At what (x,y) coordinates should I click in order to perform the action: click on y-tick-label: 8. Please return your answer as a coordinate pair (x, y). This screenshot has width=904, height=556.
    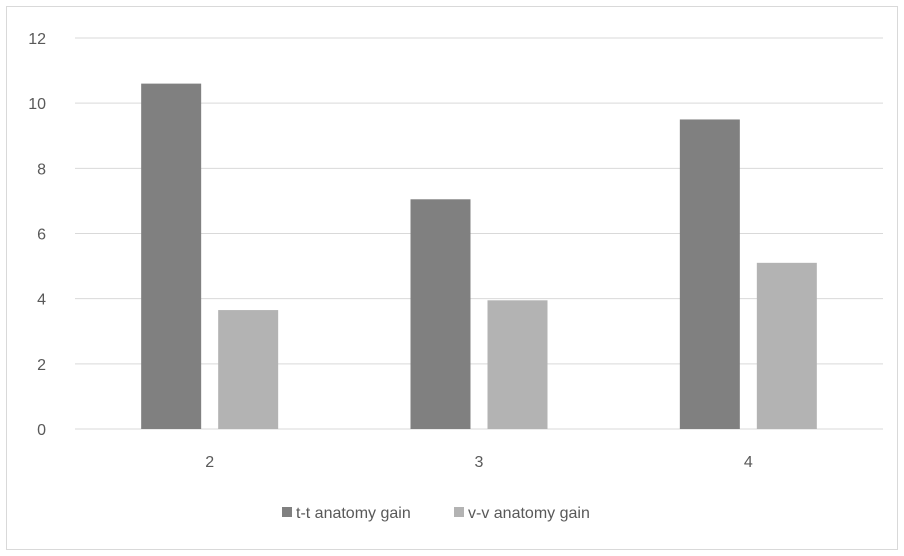
    Looking at the image, I should click on (41, 169).